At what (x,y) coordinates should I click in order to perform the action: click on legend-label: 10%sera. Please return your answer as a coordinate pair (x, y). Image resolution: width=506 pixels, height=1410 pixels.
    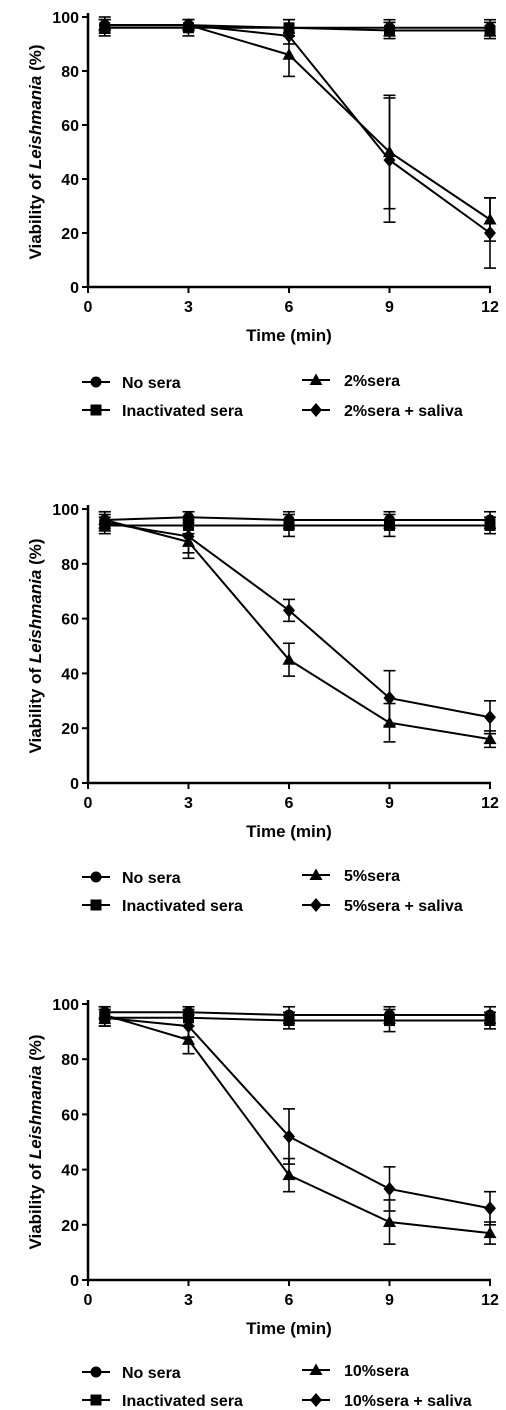
    Looking at the image, I should click on (376, 1371).